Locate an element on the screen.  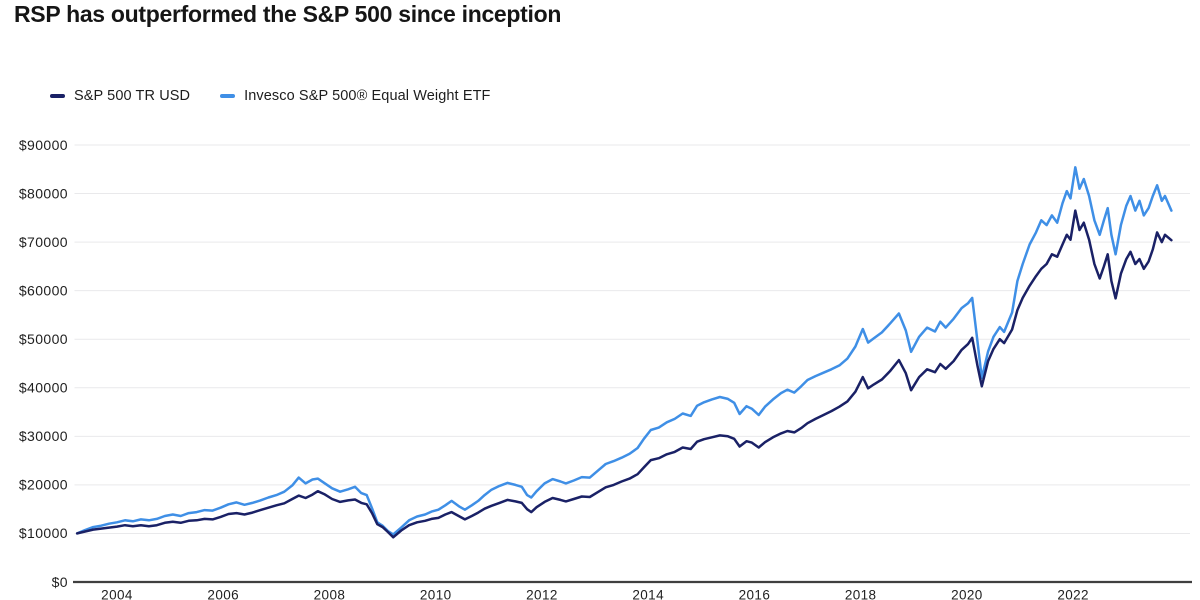
x-tick-label: 2014 is located at coordinates (648, 594).